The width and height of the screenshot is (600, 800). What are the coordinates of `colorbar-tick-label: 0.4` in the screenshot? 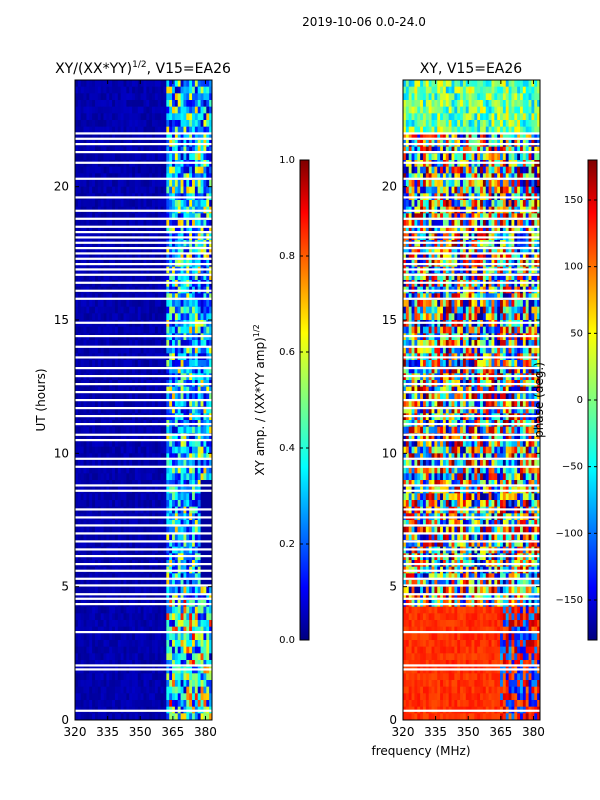 It's located at (287, 448).